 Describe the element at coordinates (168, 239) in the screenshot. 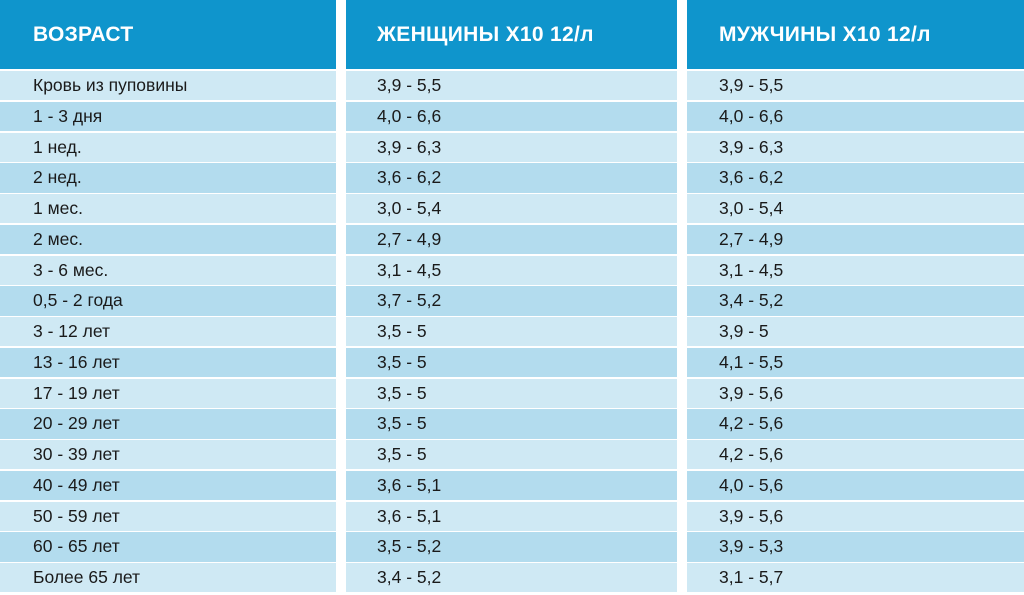

I see `table-cell: 2 мес.` at that location.